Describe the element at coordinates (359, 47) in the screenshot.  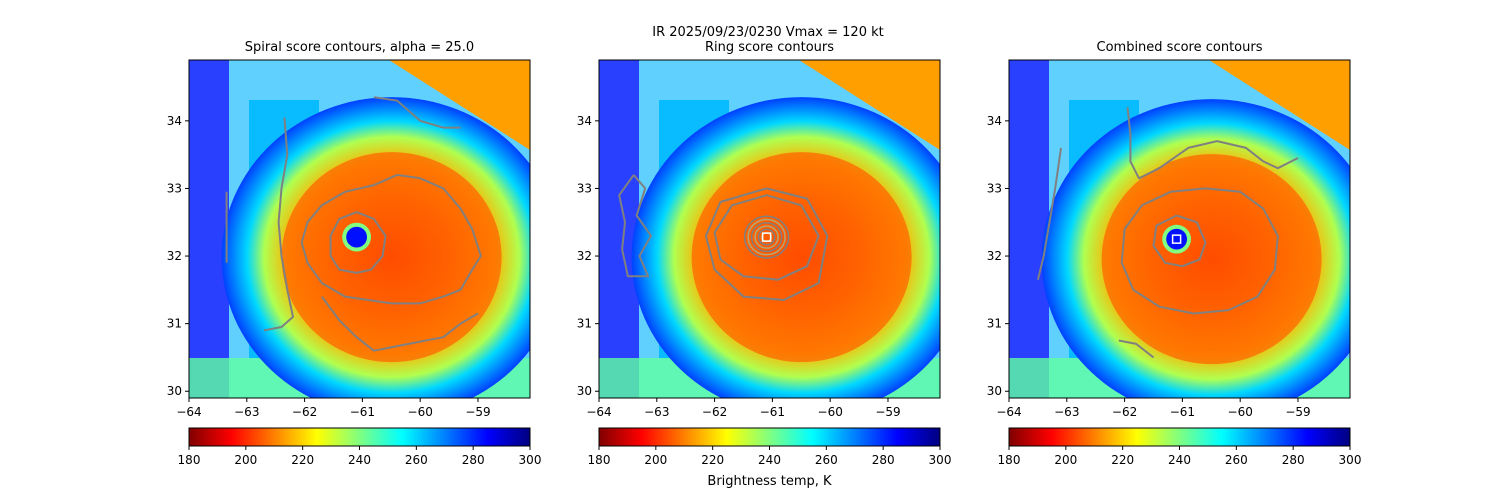
I see `panel-title: Spiral score contours, alpha = 25.0` at that location.